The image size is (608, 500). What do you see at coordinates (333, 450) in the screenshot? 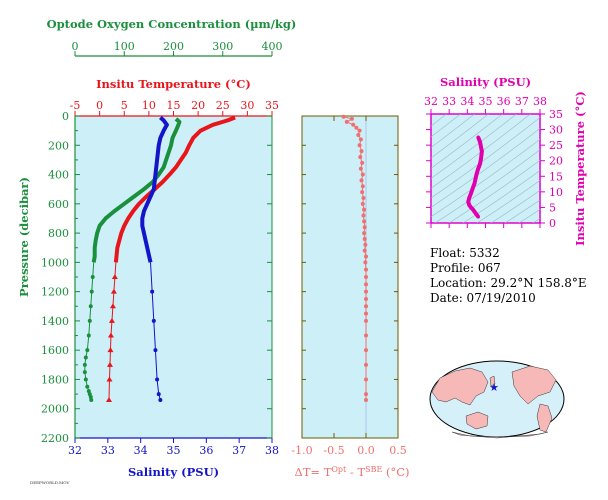
I see `delta-tick-label: -0.5` at bounding box center [333, 450].